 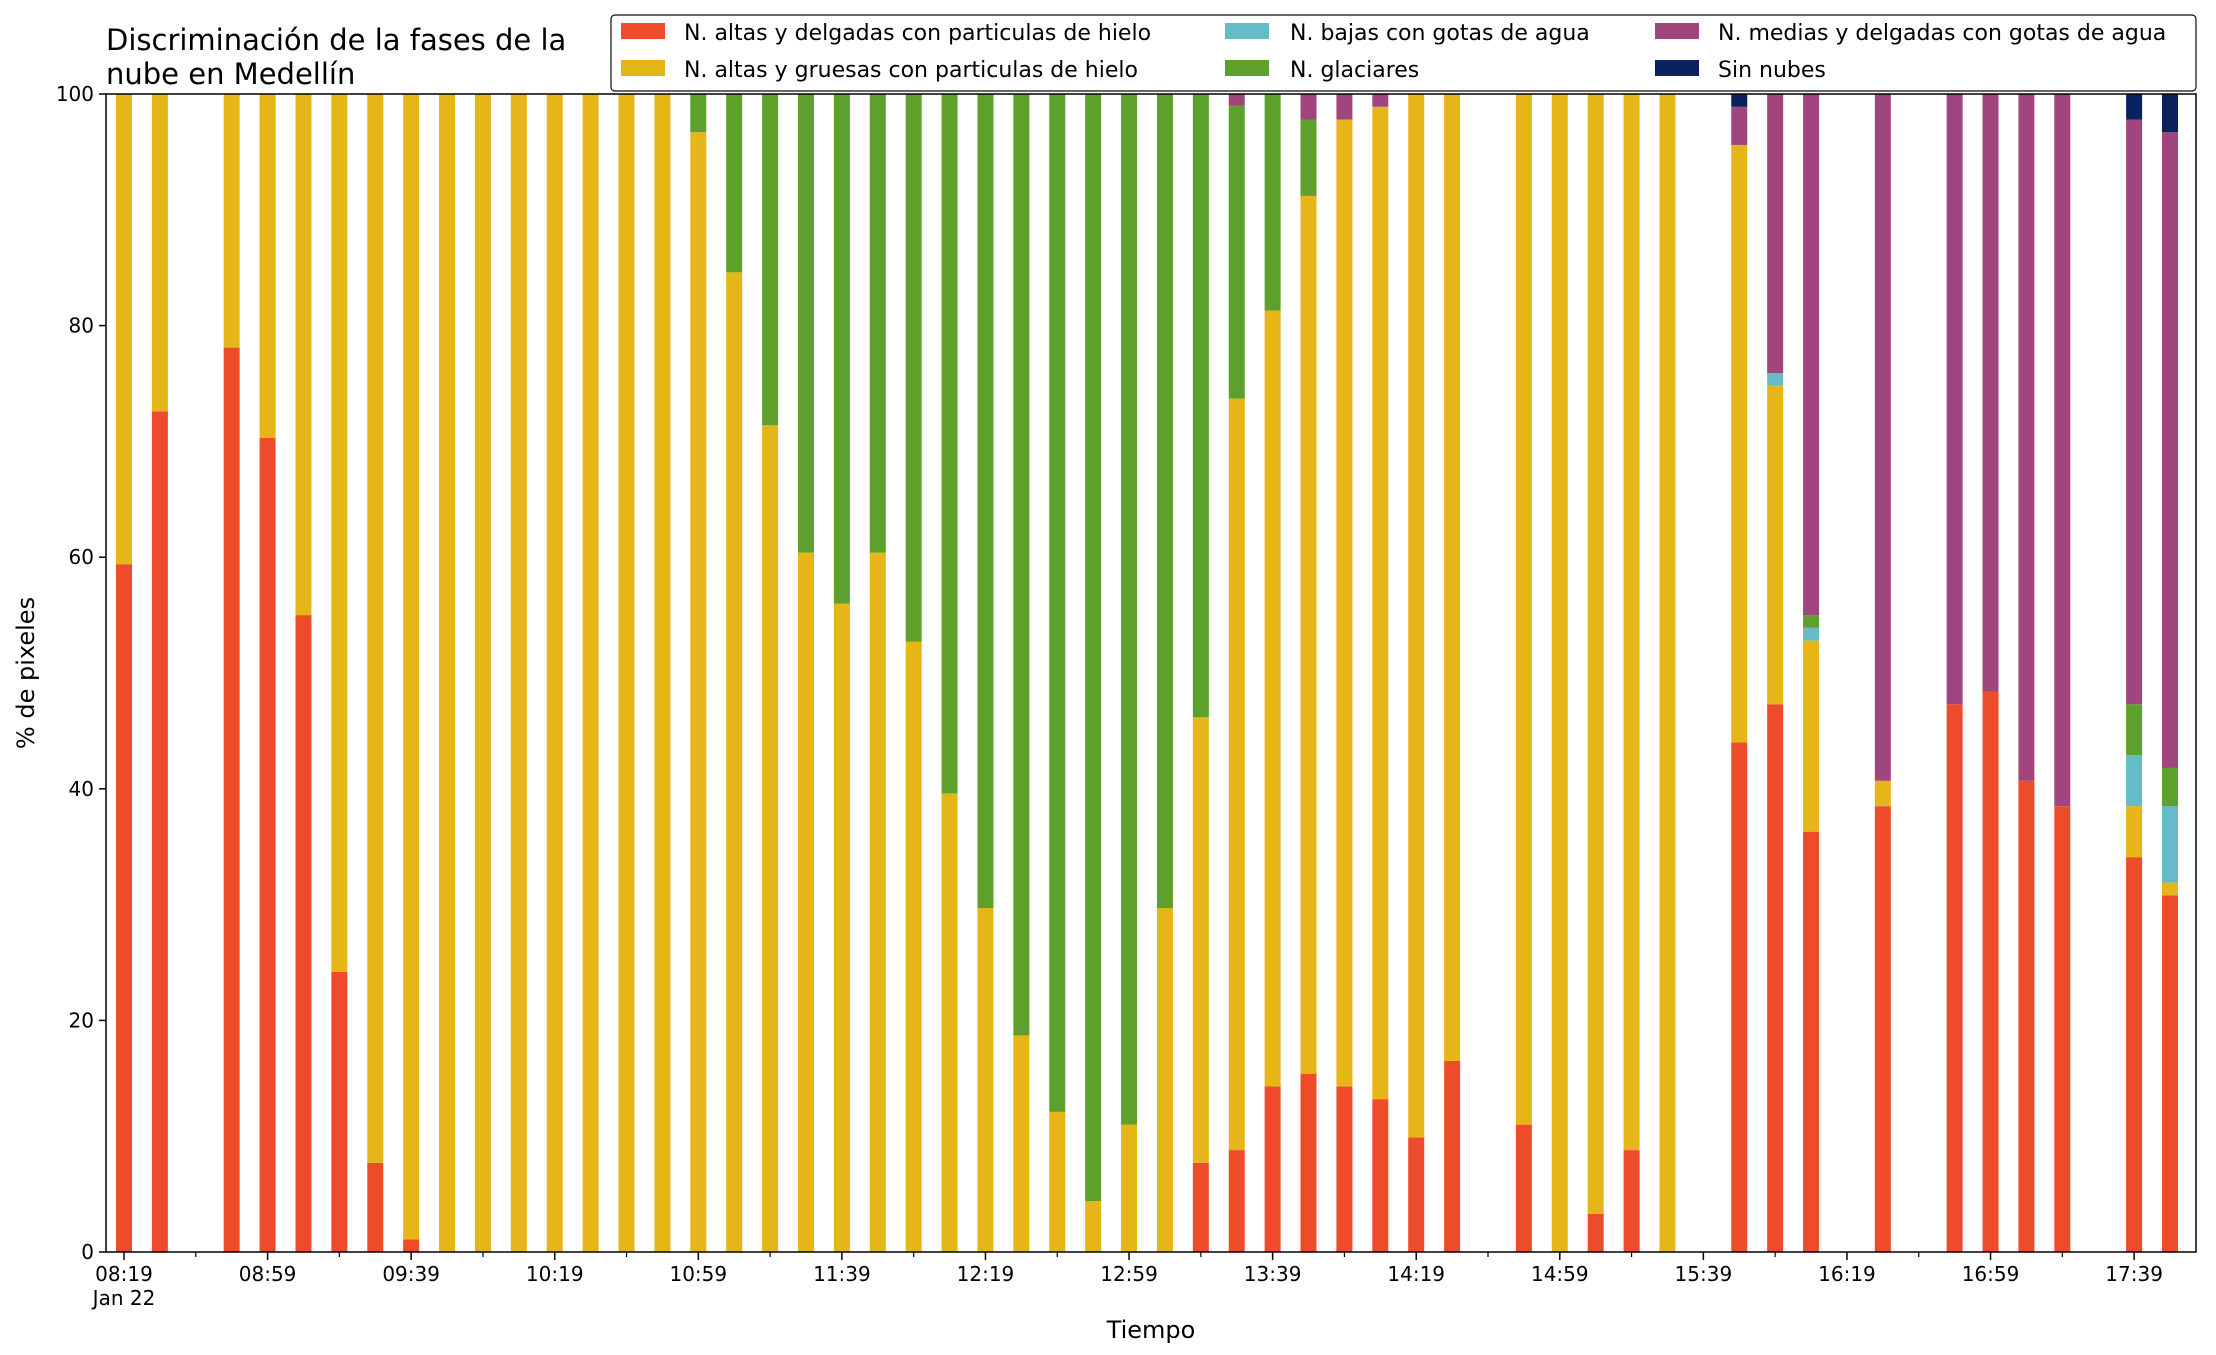 I want to click on x-tick-label-1539: 15:39, so click(x=1704, y=1274).